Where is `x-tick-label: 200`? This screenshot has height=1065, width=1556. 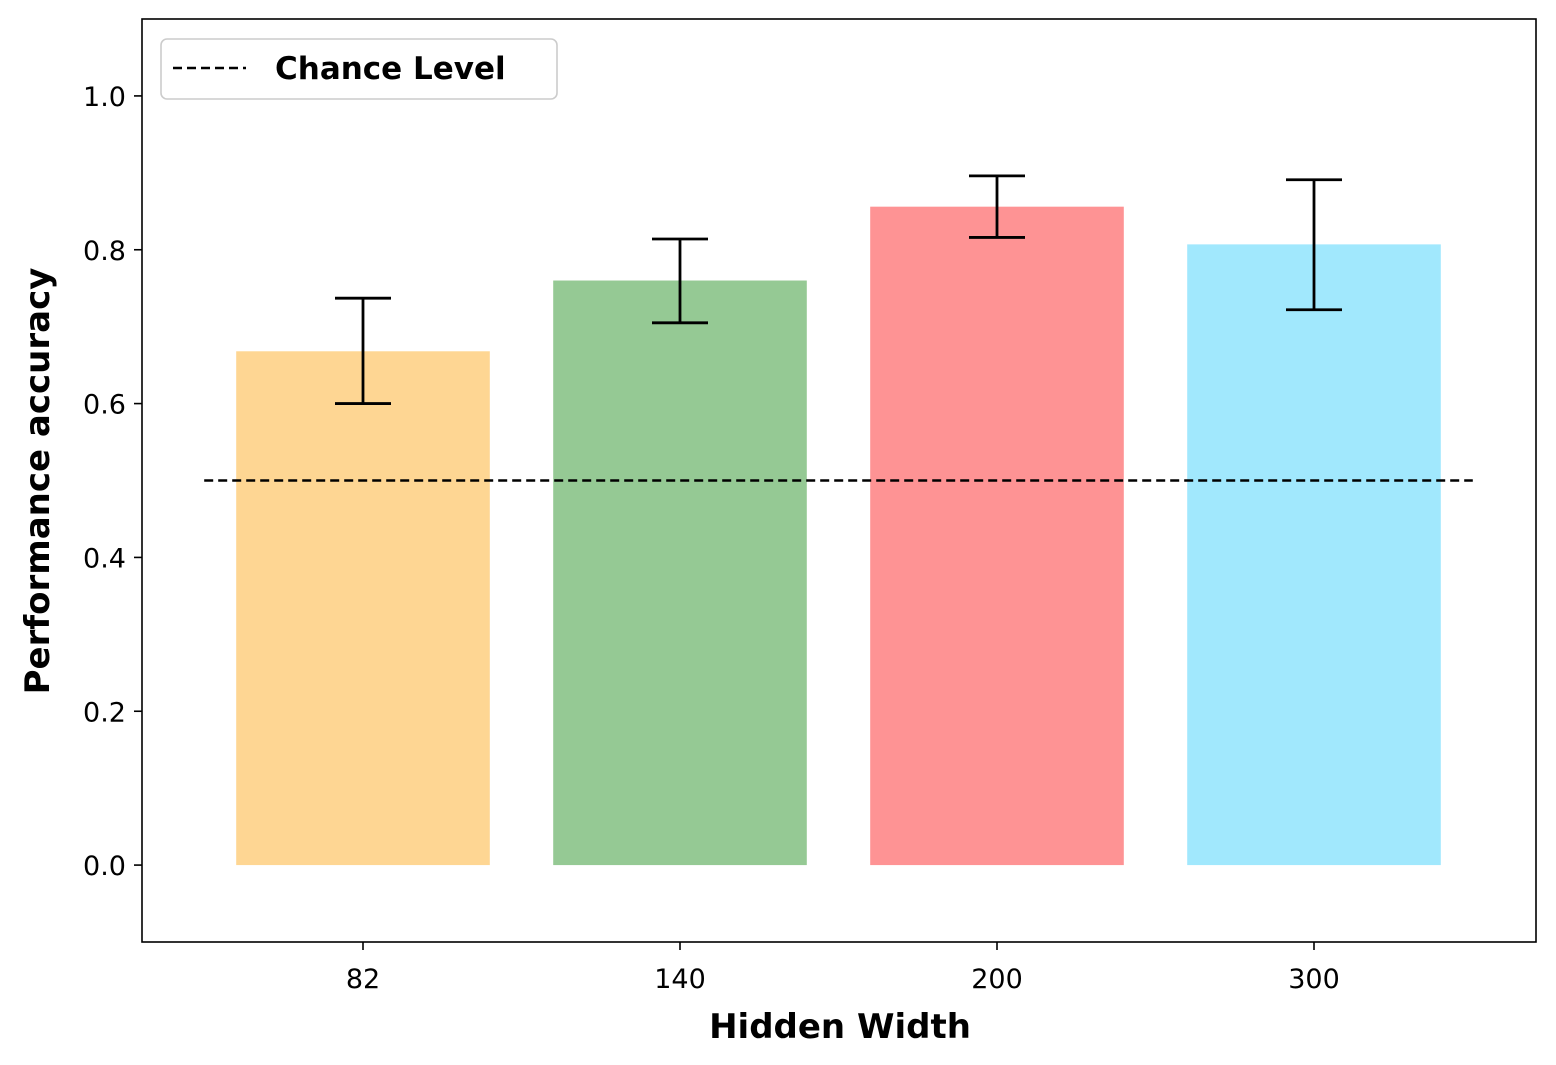 x-tick-label: 200 is located at coordinates (997, 979).